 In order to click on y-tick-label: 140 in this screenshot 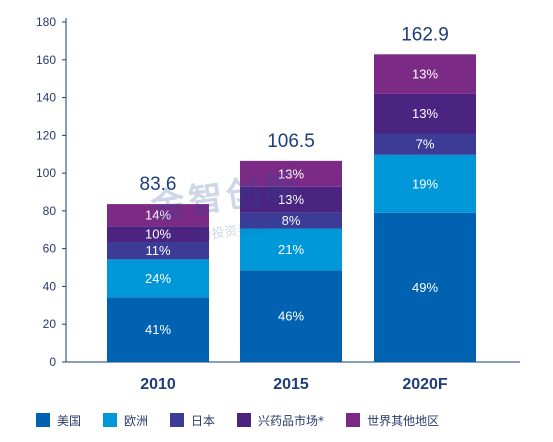, I will do `click(46, 98)`.